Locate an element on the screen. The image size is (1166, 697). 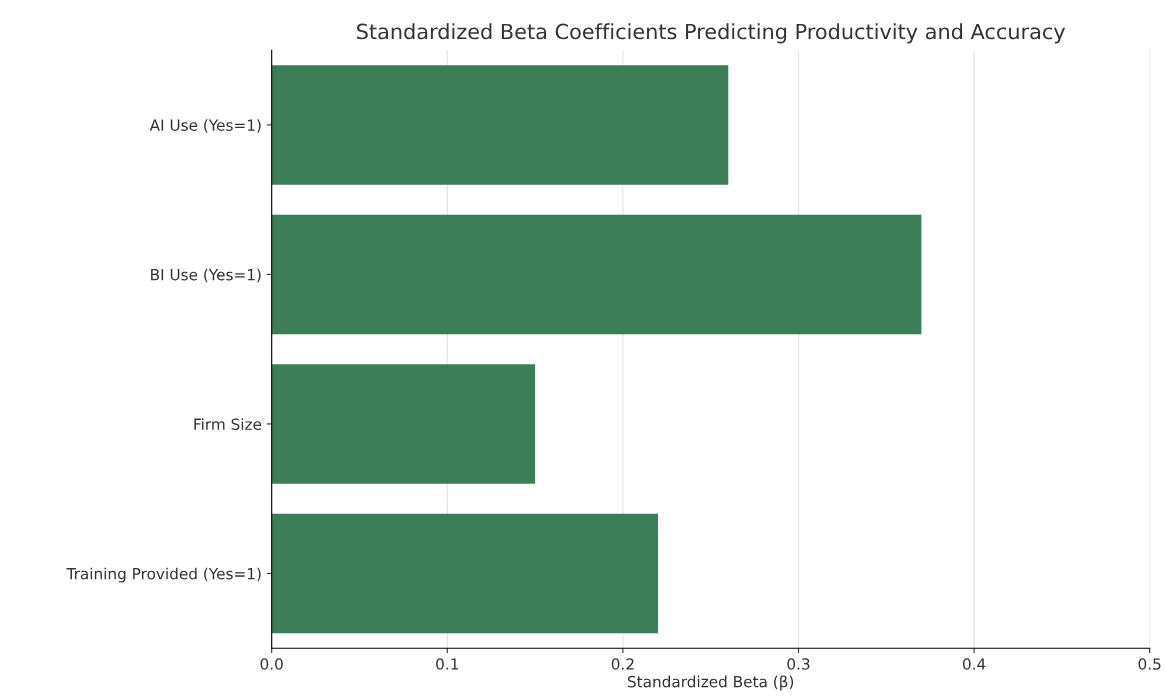
y-tick-label: AI Use (Yes=1) is located at coordinates (205, 126).